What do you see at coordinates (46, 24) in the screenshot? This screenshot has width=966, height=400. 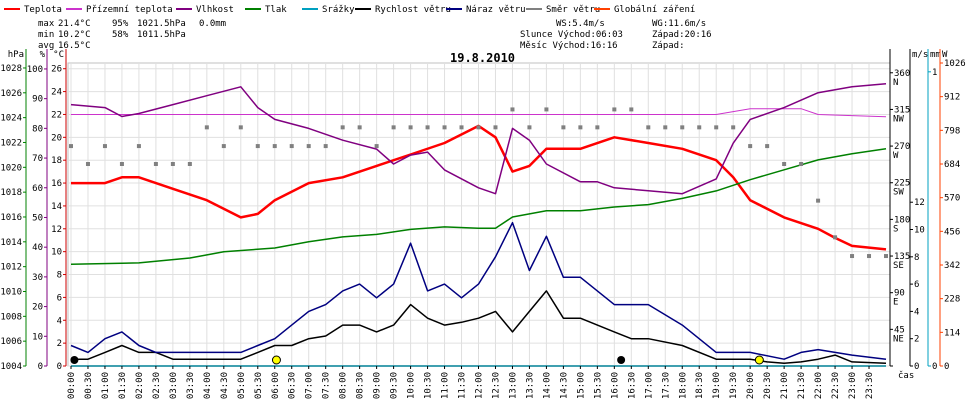 I see `stats-max-label: max` at bounding box center [46, 24].